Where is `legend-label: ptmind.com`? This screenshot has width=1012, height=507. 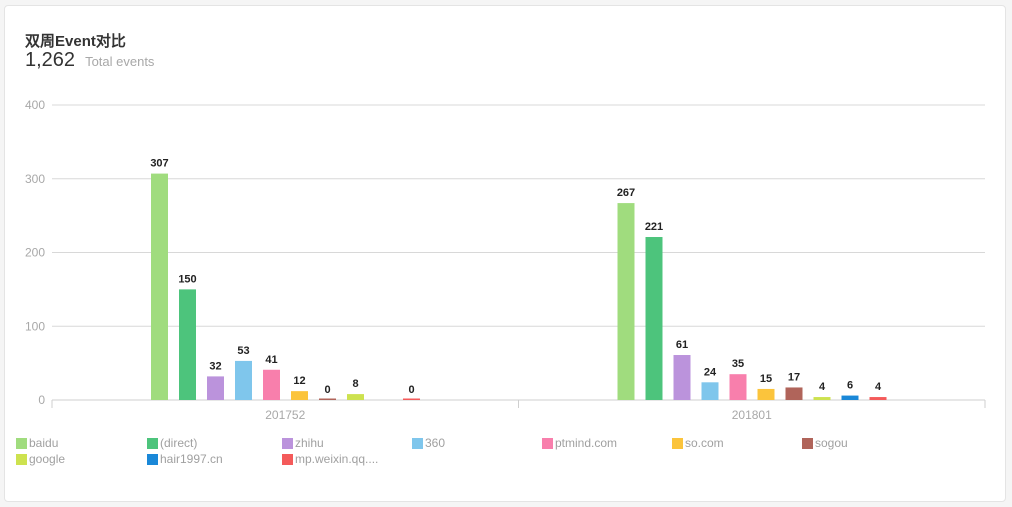 legend-label: ptmind.com is located at coordinates (586, 443).